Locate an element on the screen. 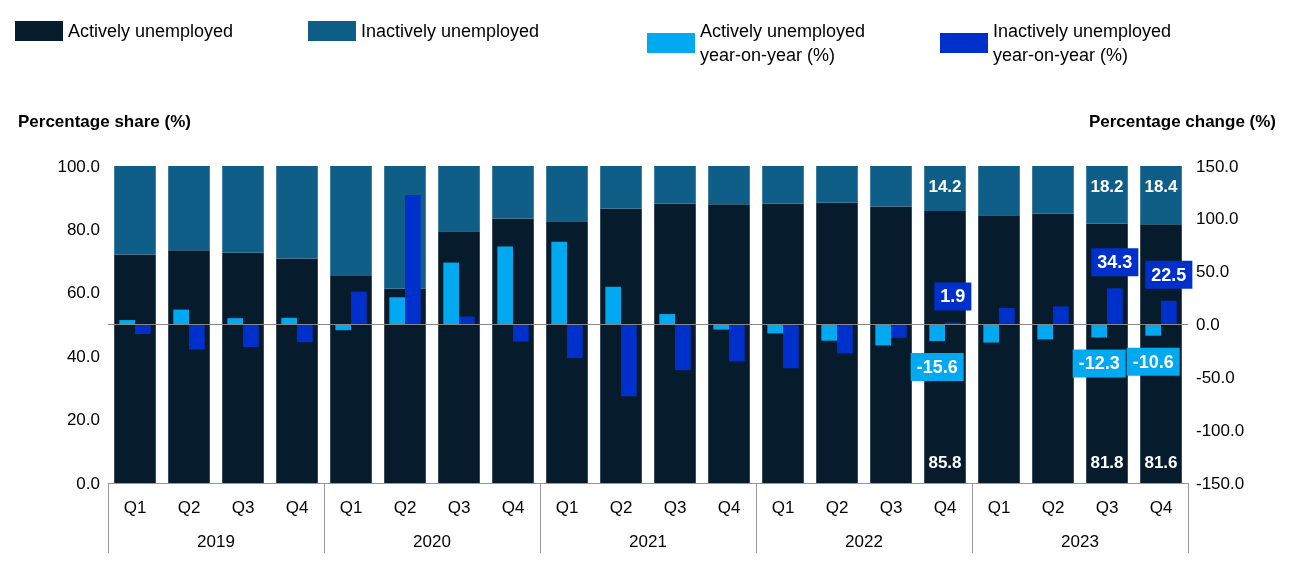 Image resolution: width=1296 pixels, height=562 pixels. text: 2019 is located at coordinates (216, 541).